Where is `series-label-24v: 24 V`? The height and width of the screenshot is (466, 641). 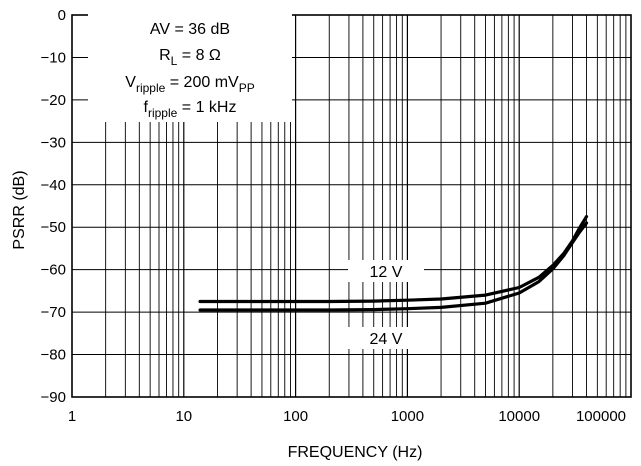 series-label-24v: 24 V is located at coordinates (386, 339).